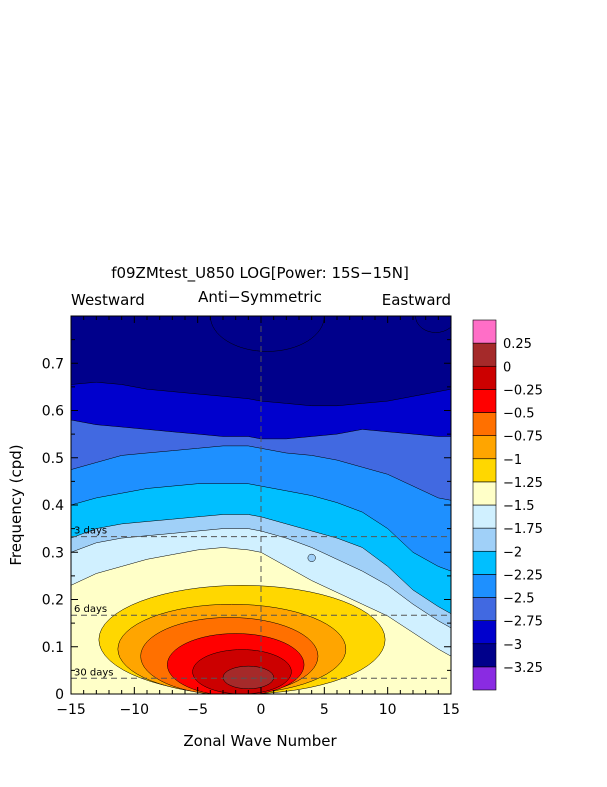  Describe the element at coordinates (507, 367) in the screenshot. I see `colorbar-label: 0` at that location.